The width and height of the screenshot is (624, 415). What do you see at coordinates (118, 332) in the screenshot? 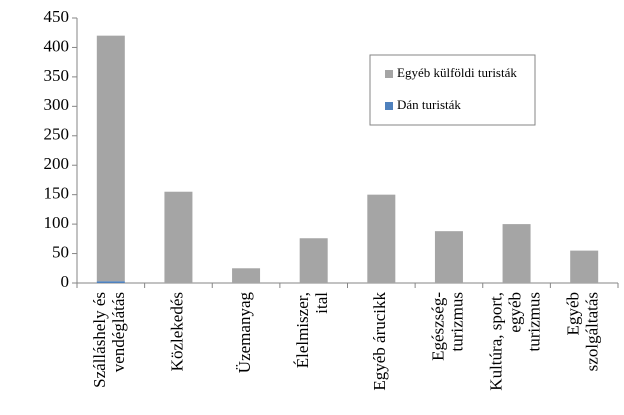
I see `x-tick-label: vendéglátás` at bounding box center [118, 332].